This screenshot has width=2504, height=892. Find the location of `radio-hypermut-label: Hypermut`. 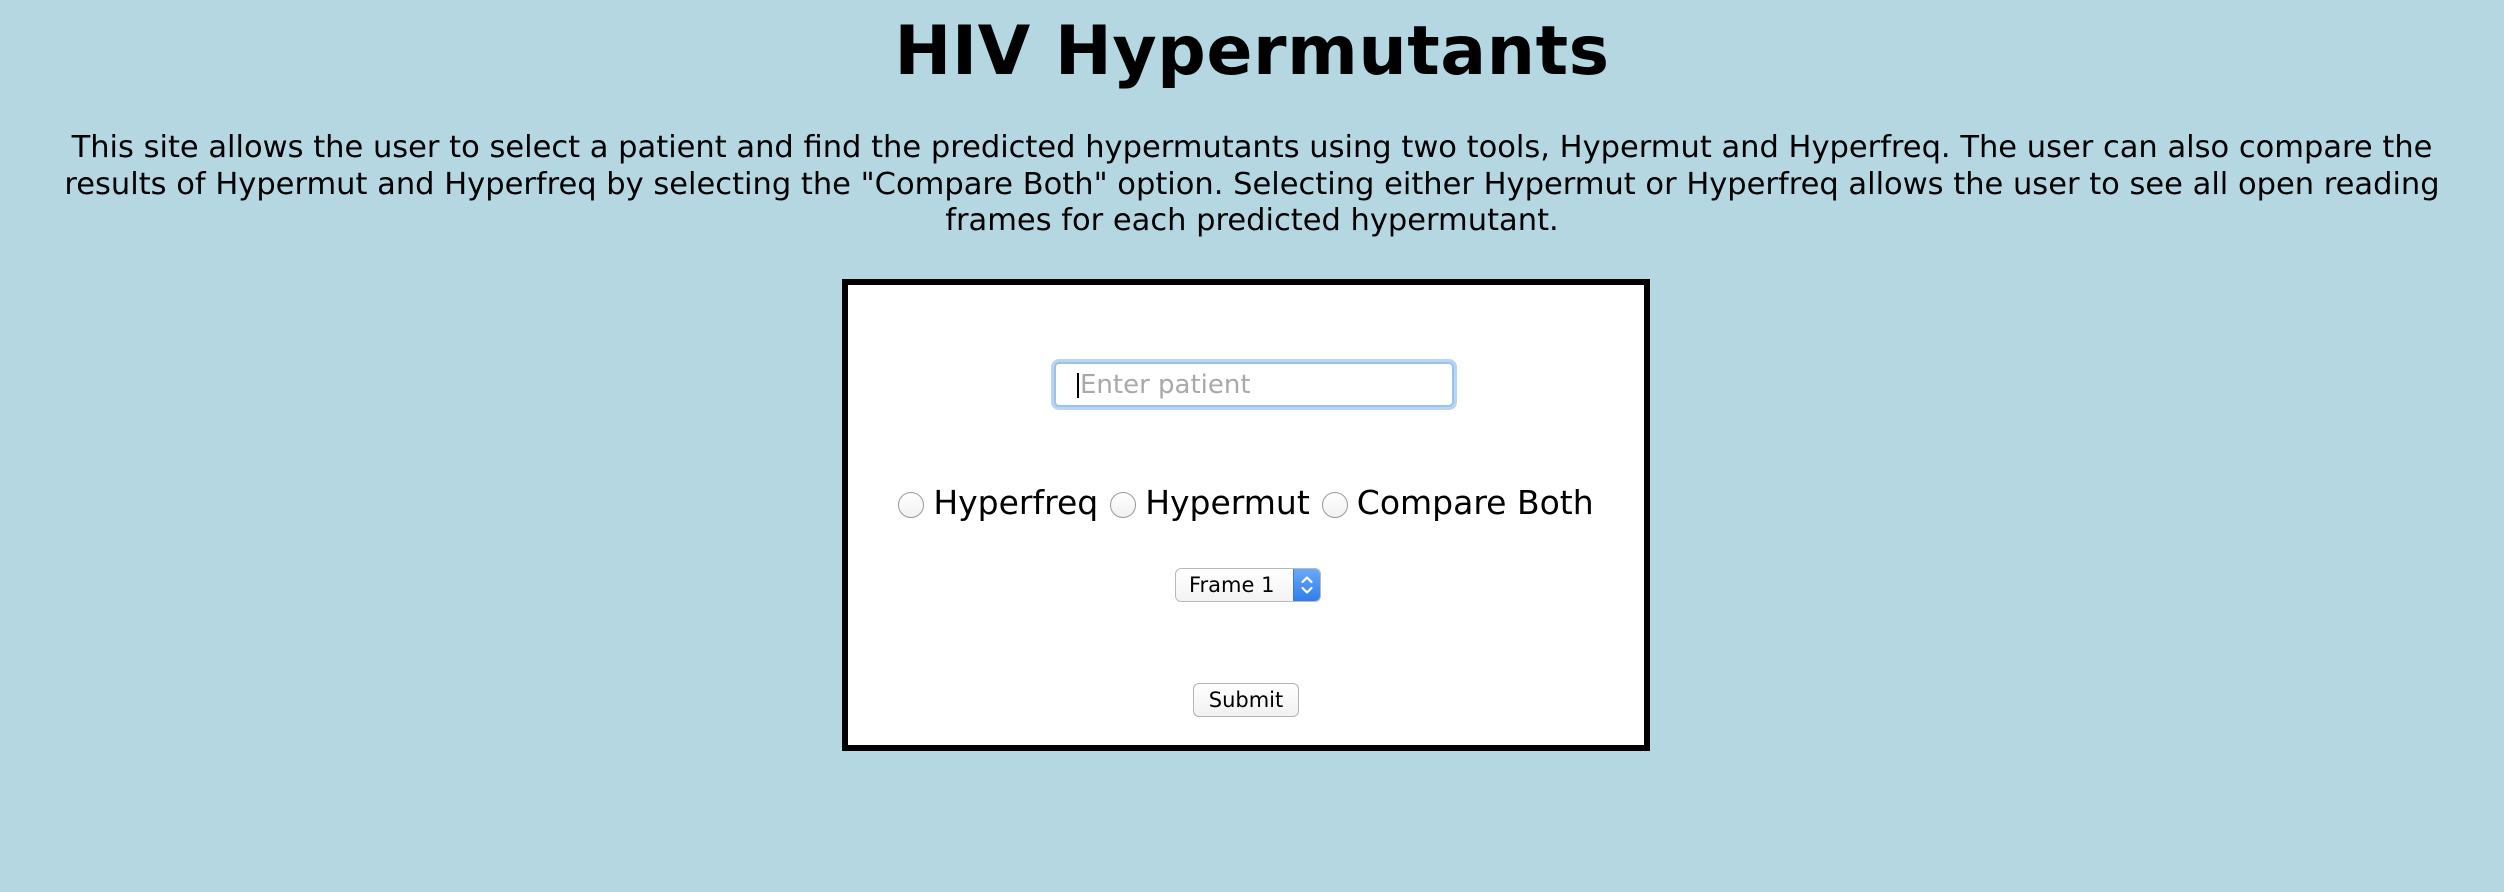

radio-hypermut-label: Hypermut is located at coordinates (1227, 502).